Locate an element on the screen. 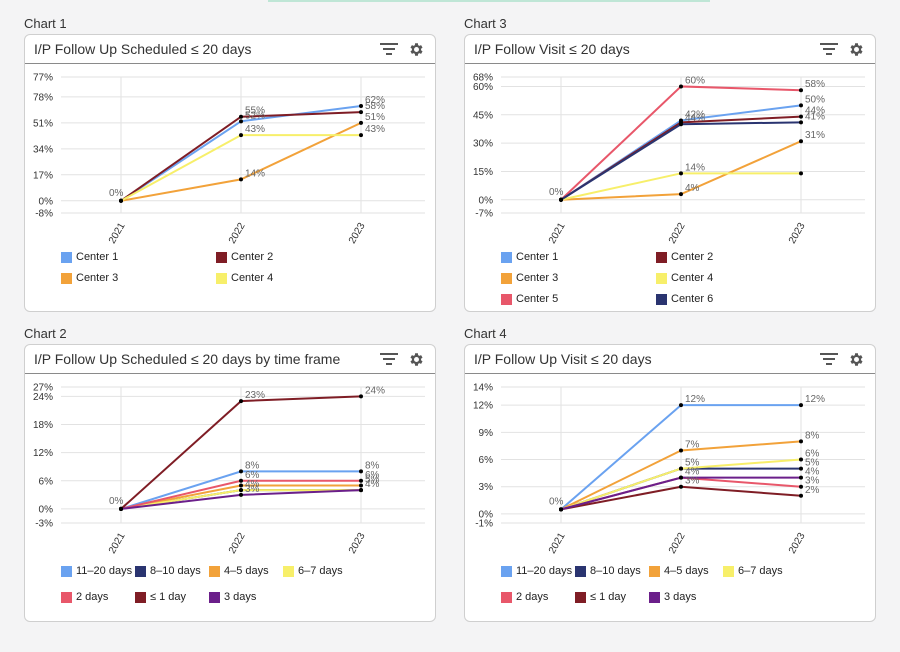 This screenshot has width=900, height=652. y-tick-label: 77% is located at coordinates (43, 78).